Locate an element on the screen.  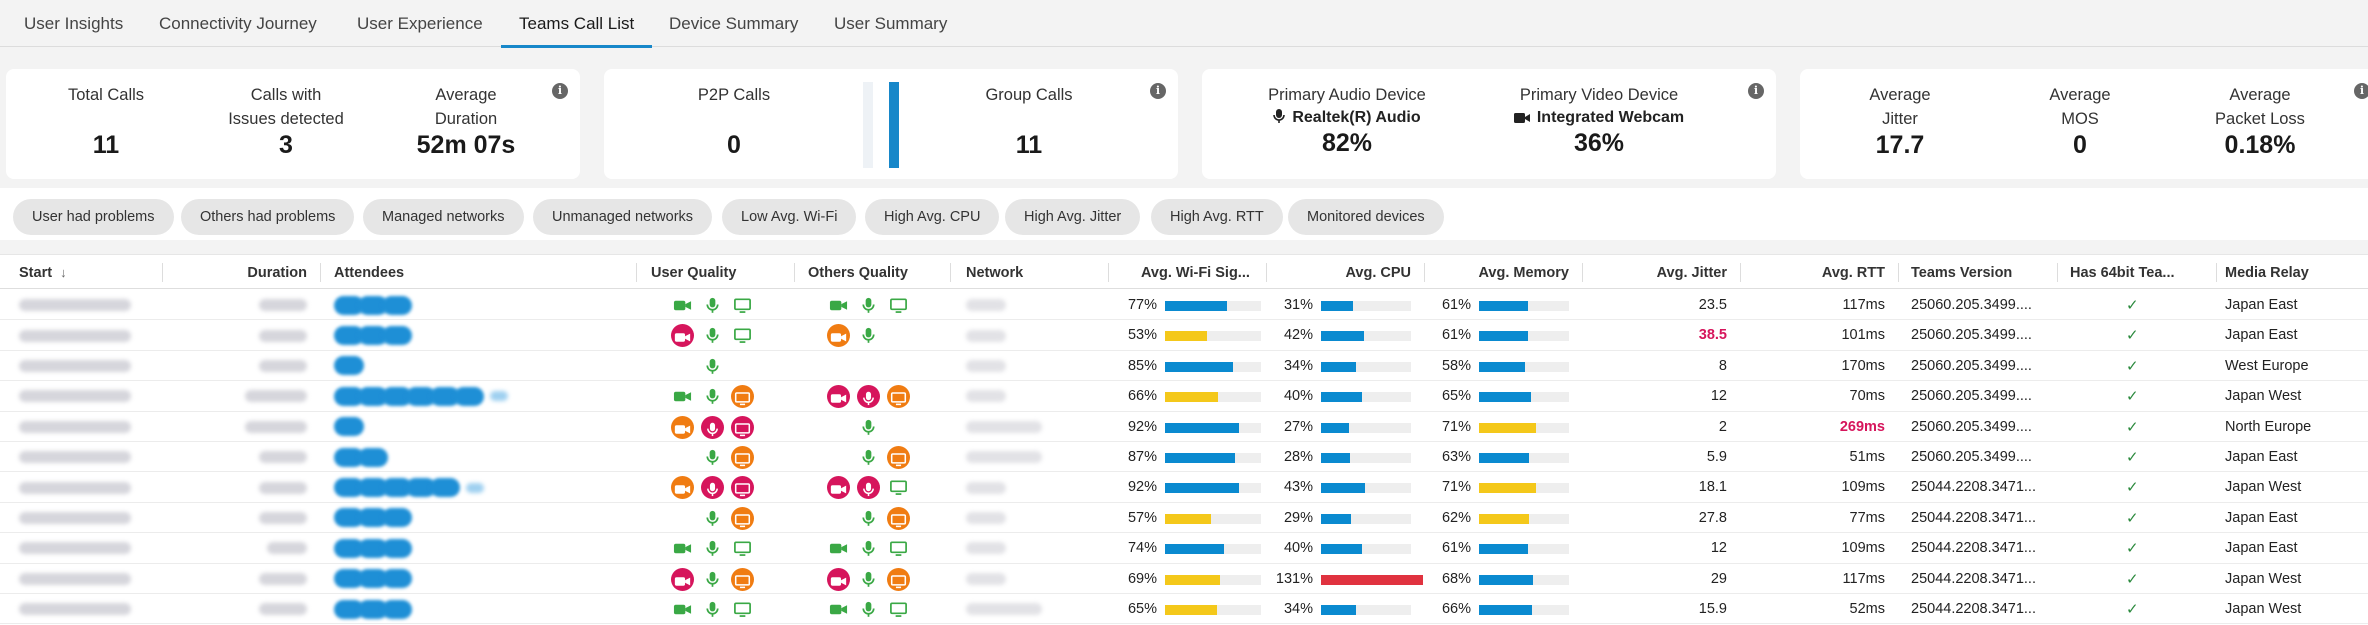
filter-high-avg-rtt: High Avg. RTT is located at coordinates (1217, 217).